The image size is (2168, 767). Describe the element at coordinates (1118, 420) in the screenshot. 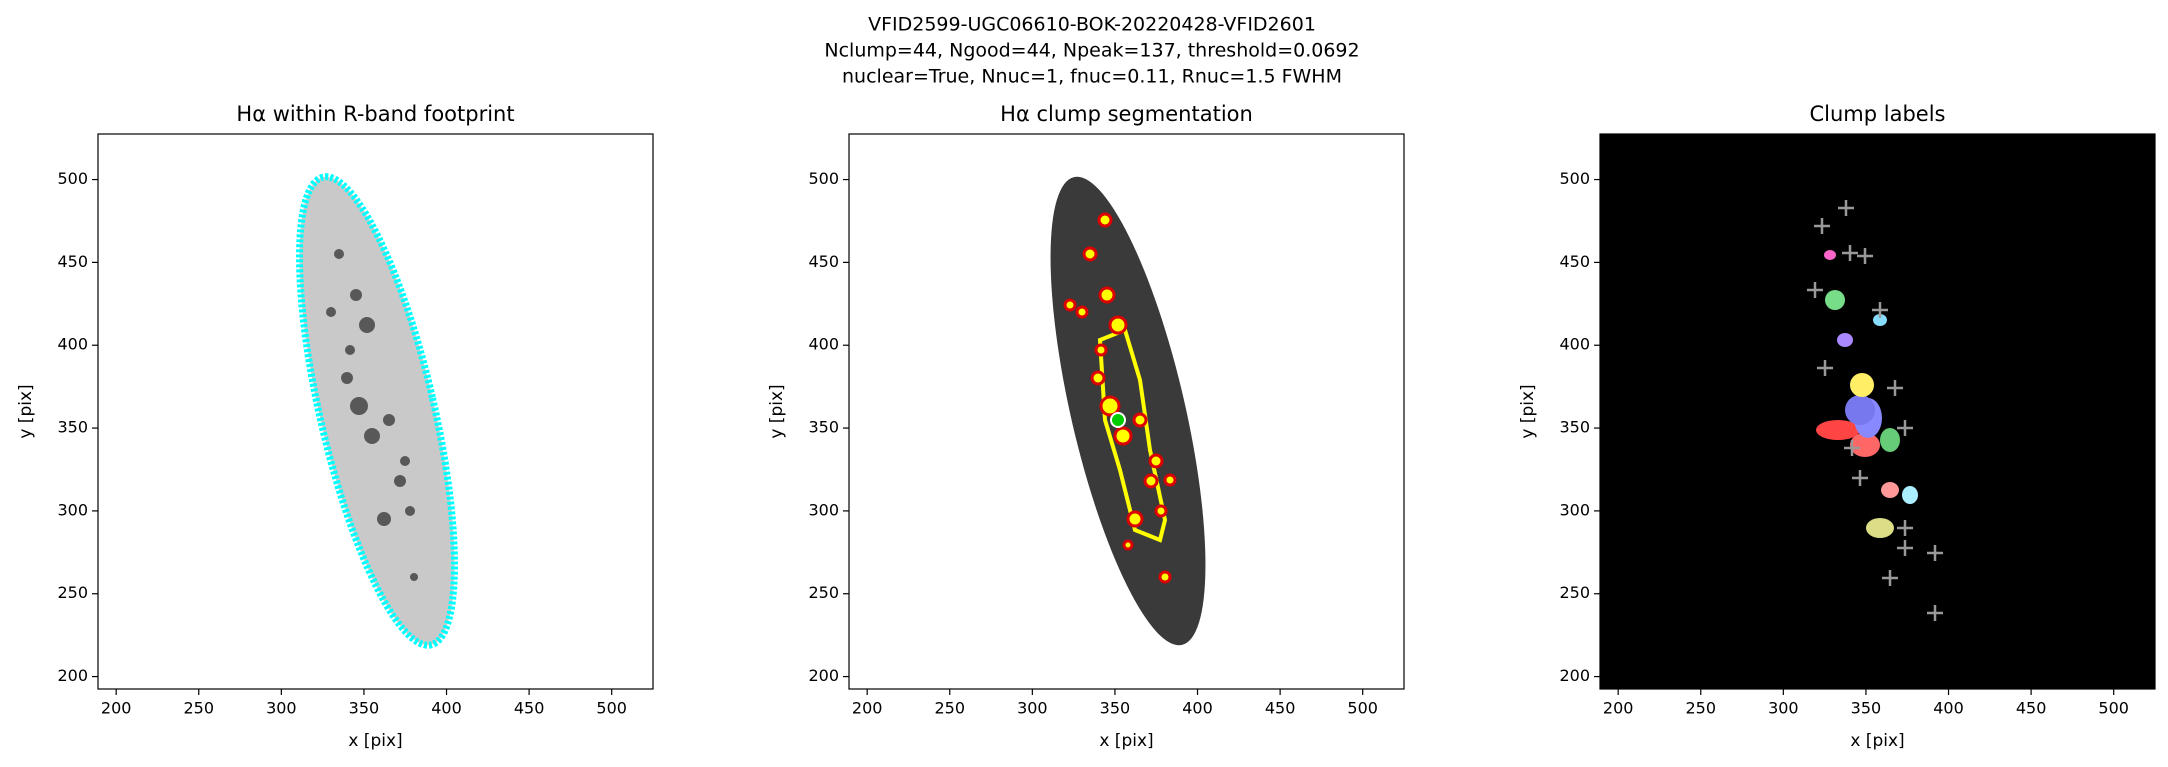

I see `nucleus` at that location.